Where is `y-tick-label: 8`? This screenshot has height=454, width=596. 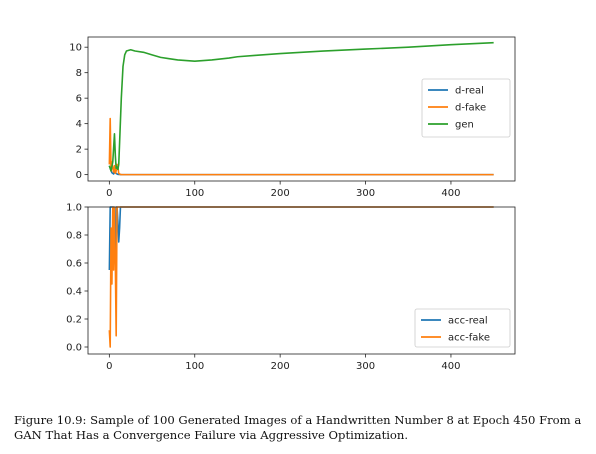
y-tick-label: 8 is located at coordinates (79, 73).